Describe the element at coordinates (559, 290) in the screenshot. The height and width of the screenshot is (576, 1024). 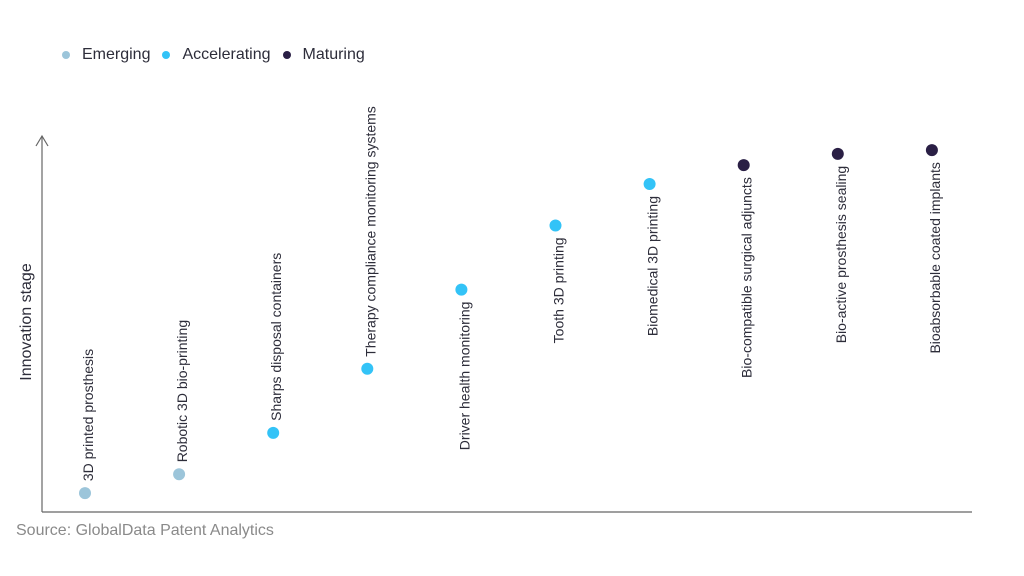
I see `data-label: Tooth 3D printing` at that location.